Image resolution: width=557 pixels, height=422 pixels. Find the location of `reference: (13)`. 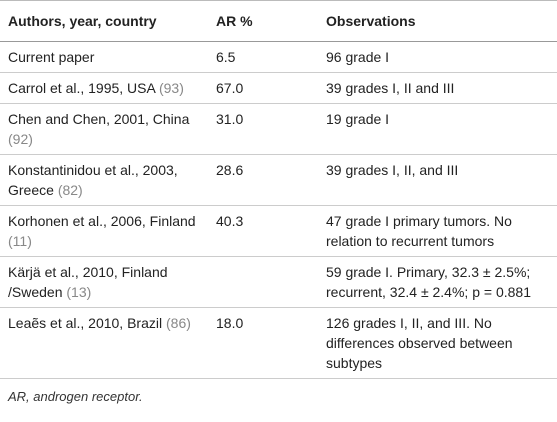

reference: (13) is located at coordinates (79, 292).